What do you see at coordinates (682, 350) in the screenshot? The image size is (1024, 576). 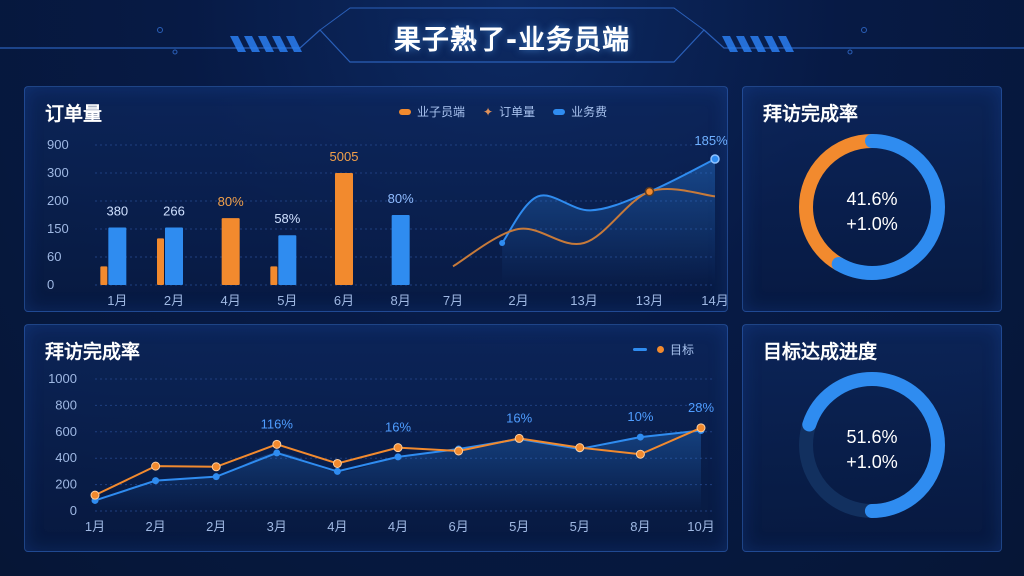 I see `legend-label: 目标` at bounding box center [682, 350].